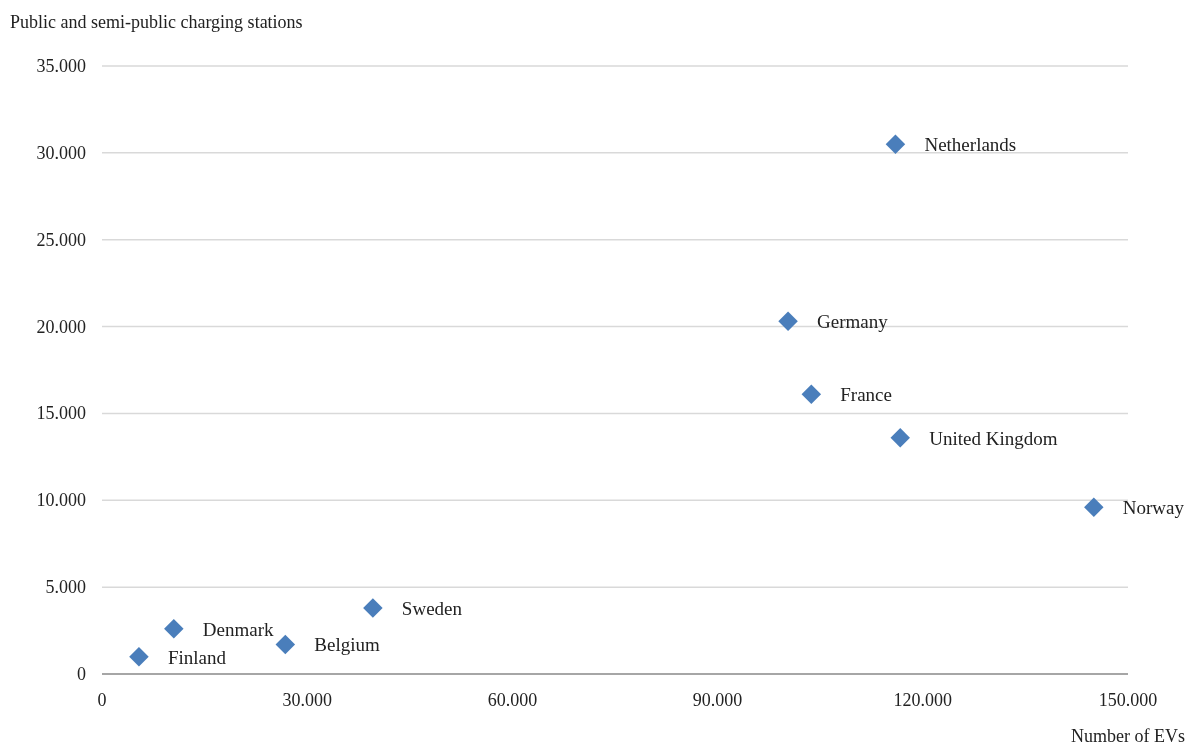  What do you see at coordinates (307, 700) in the screenshot?
I see `x-tick-label: 30.000` at bounding box center [307, 700].